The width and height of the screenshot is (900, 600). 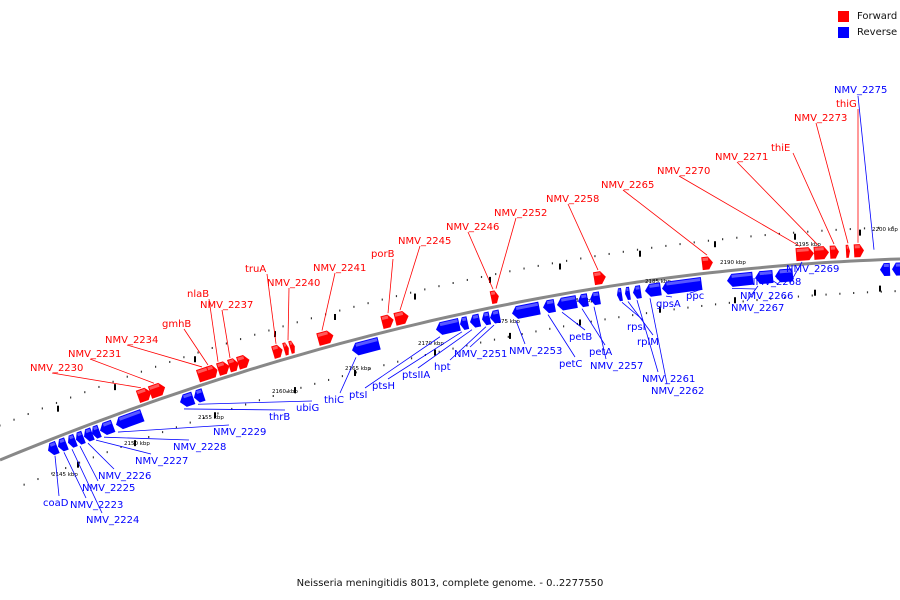 I want to click on reverse-gene-label: ubiG, so click(x=307, y=408).